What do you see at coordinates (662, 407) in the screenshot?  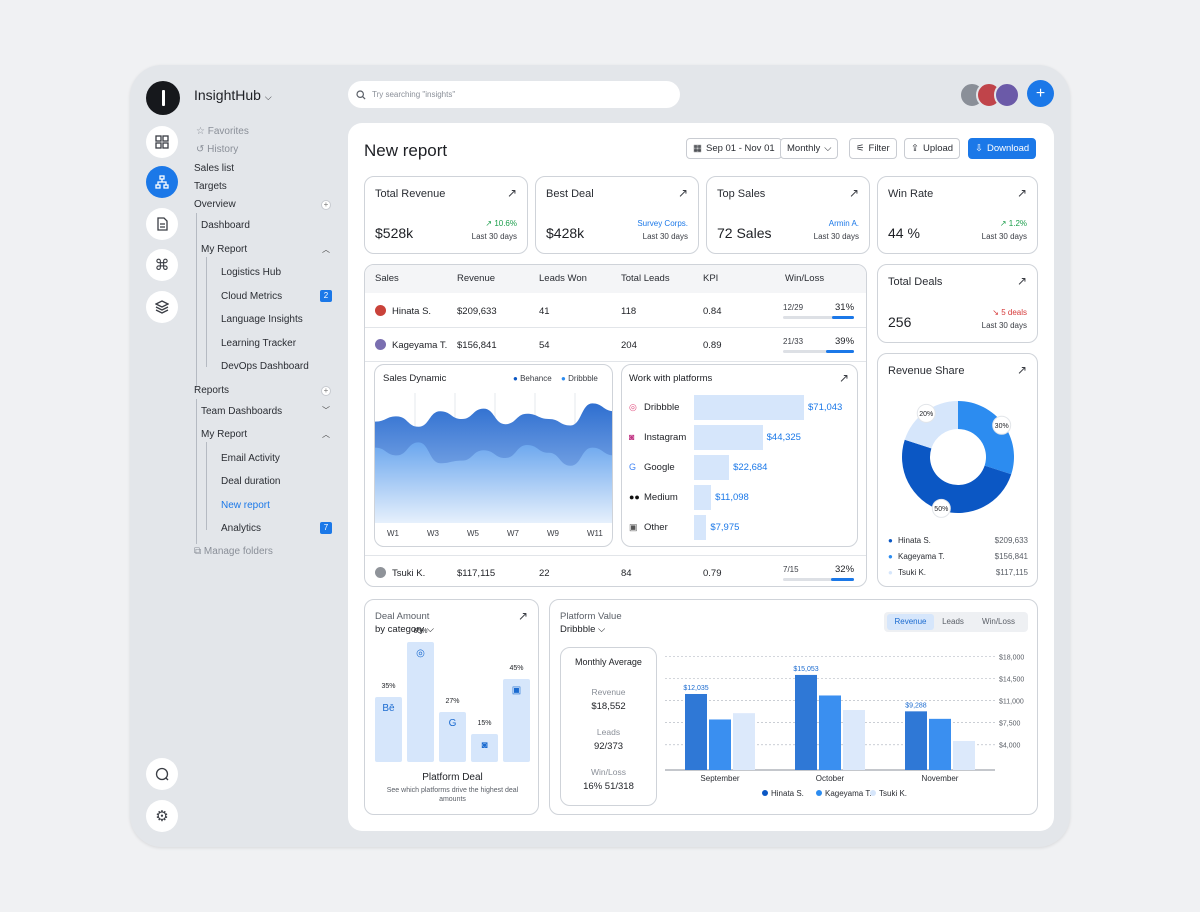 I see `platform-name: Dribbble` at bounding box center [662, 407].